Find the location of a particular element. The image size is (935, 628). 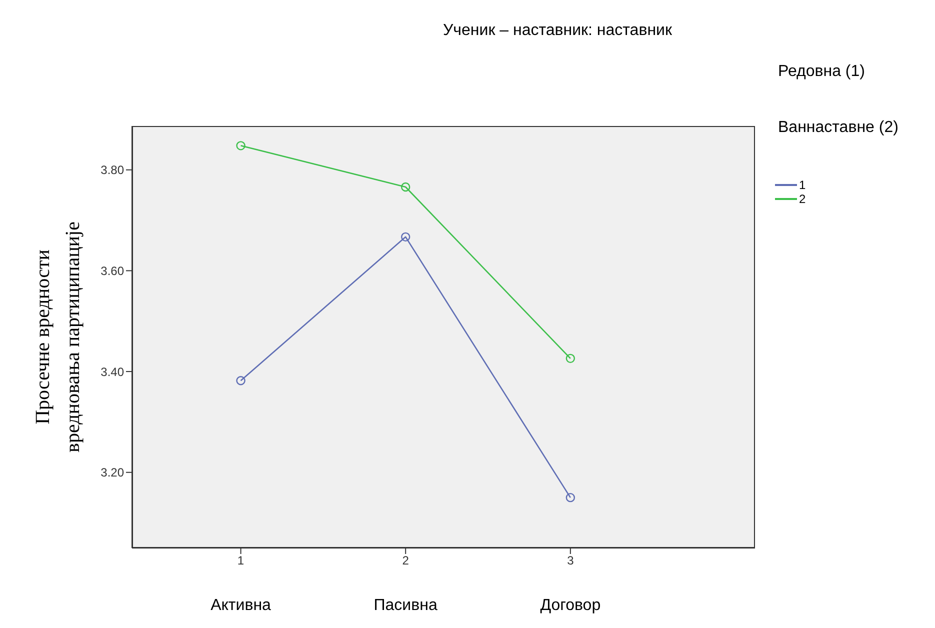

y-tick-label: 3.20 is located at coordinates (112, 473).